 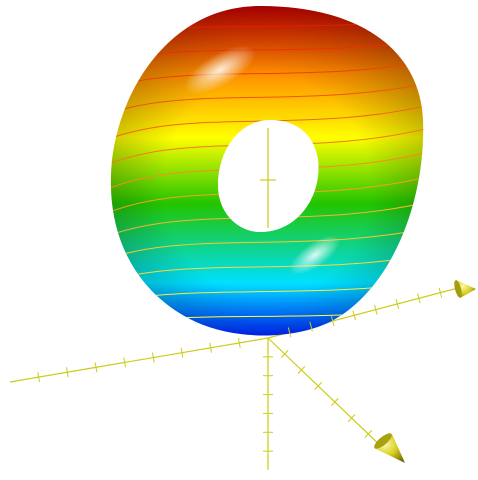 I want to click on y-axis-positive, so click(x=326, y=394).